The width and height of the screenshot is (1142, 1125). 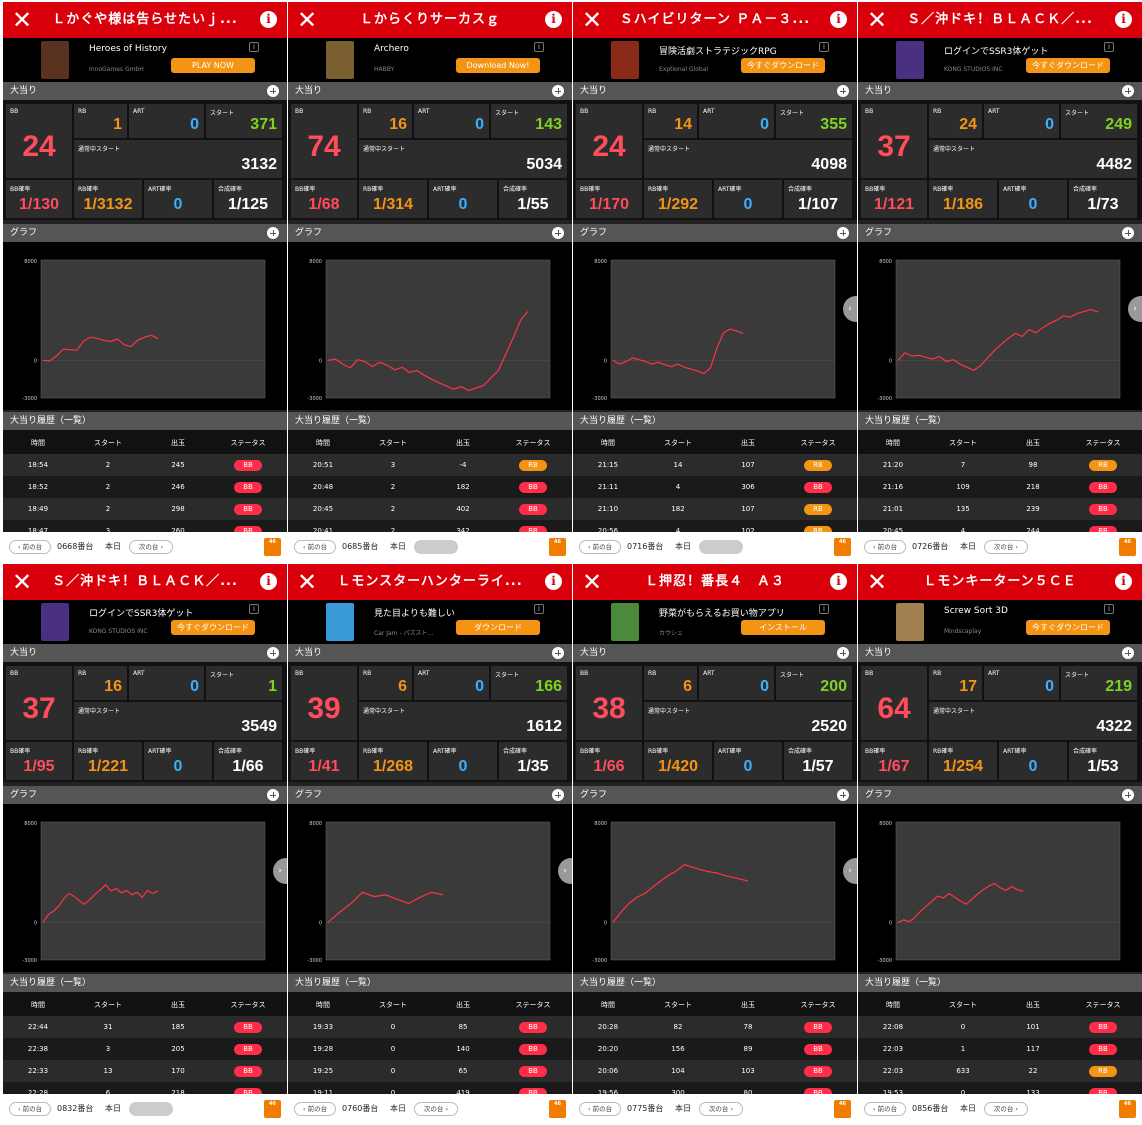 What do you see at coordinates (1000, 1027) in the screenshot?
I see `history-row: 22:08 0 101 BB` at bounding box center [1000, 1027].